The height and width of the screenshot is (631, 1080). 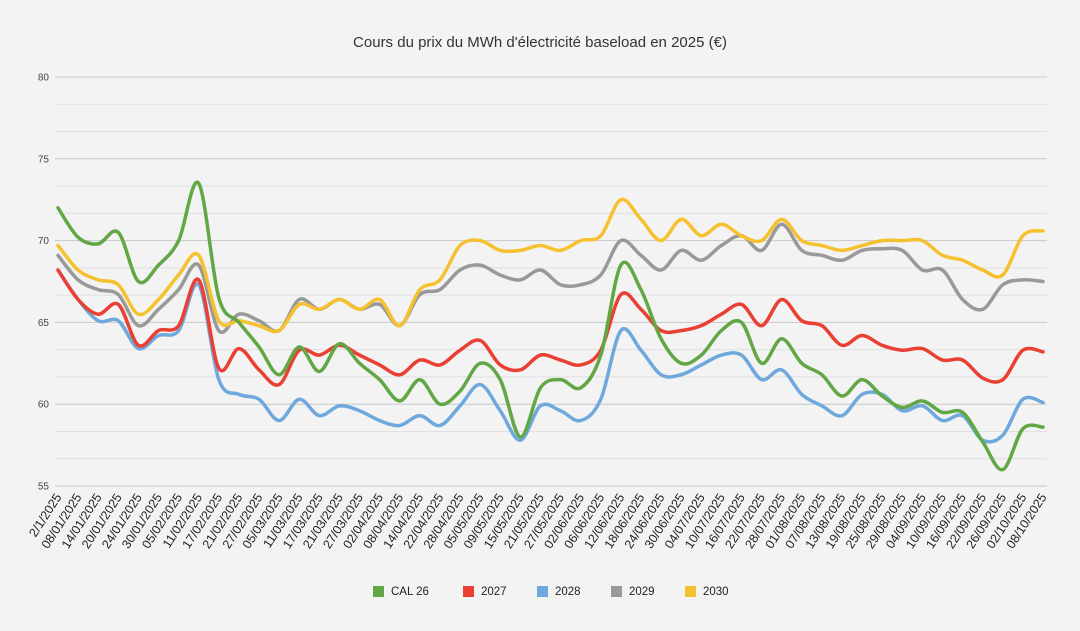 I want to click on y-tick-label: 70, so click(x=44, y=241).